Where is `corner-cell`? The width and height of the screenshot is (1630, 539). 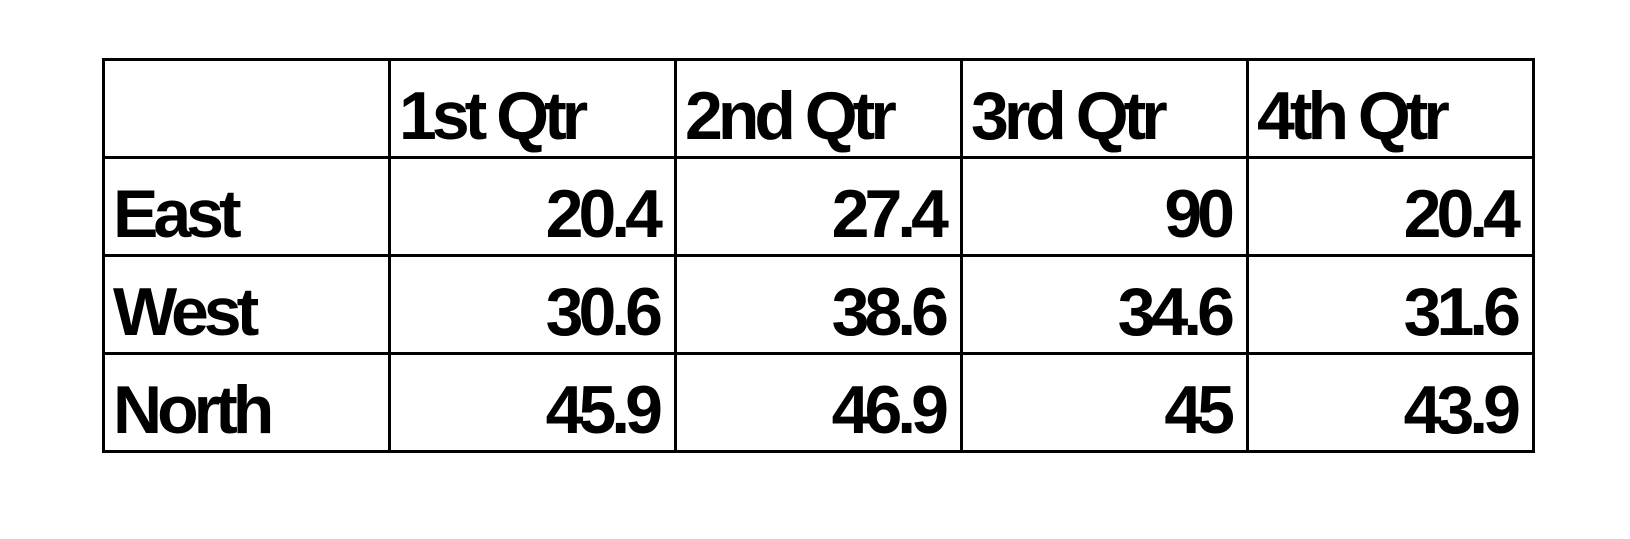 corner-cell is located at coordinates (246, 108).